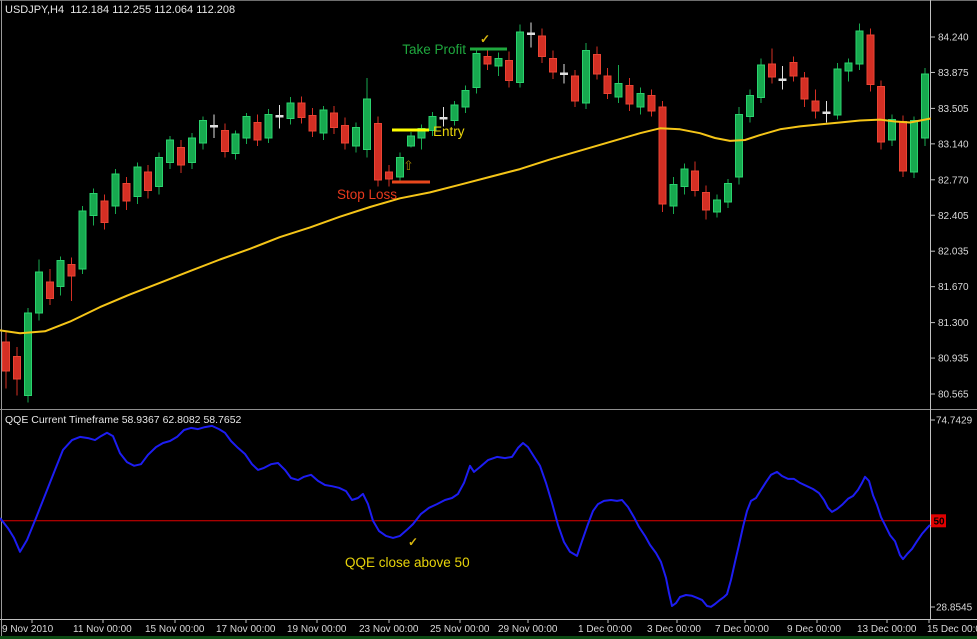 The height and width of the screenshot is (639, 977). Describe the element at coordinates (102, 629) in the screenshot. I see `time-axis-label: 11 Nov 00:00` at that location.